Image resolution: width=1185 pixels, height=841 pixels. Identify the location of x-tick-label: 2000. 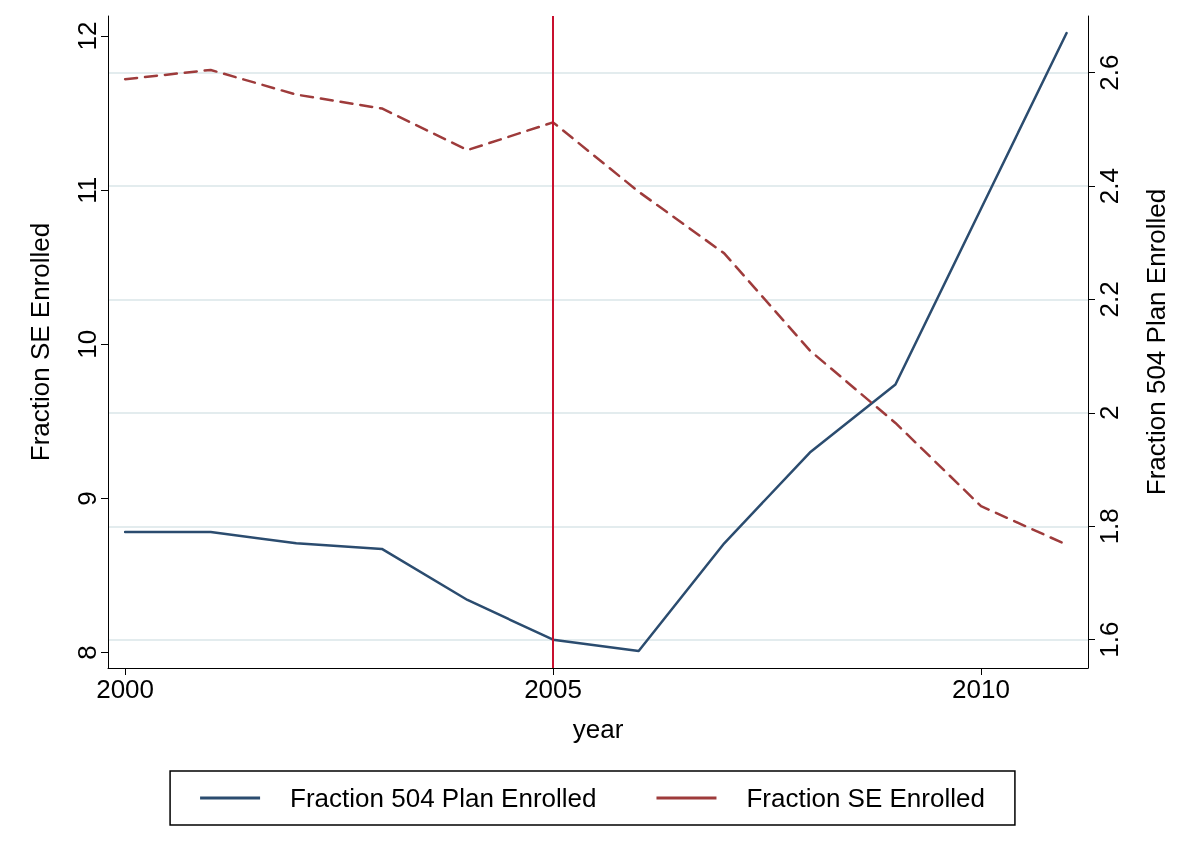
(125, 689).